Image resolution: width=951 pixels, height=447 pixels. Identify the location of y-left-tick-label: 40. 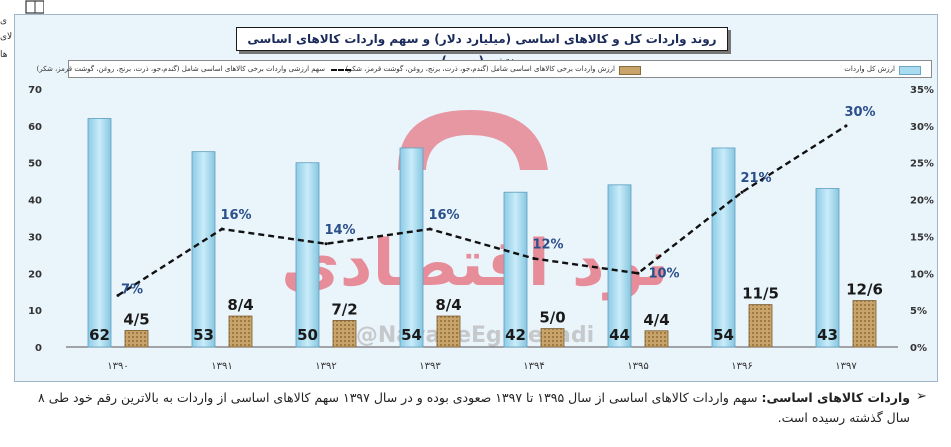
(35, 201).